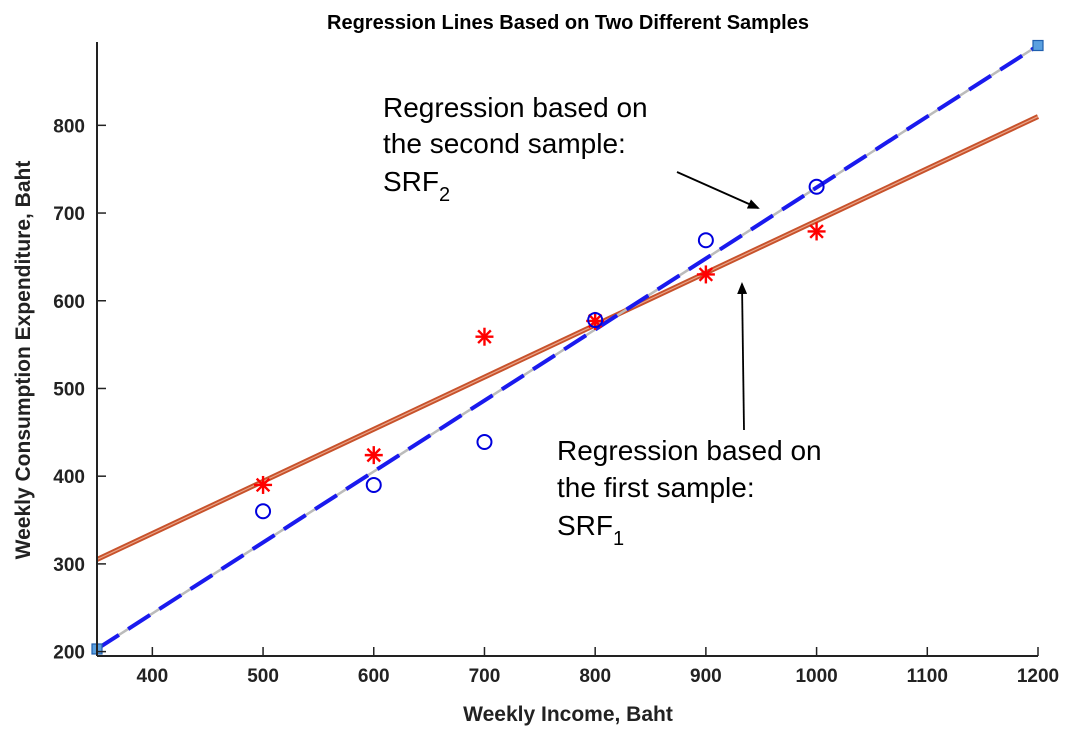 This screenshot has width=1068, height=731. I want to click on x-ticks-layer: 400 500 600 700 800 900 1000 1100 1200, so click(598, 667).